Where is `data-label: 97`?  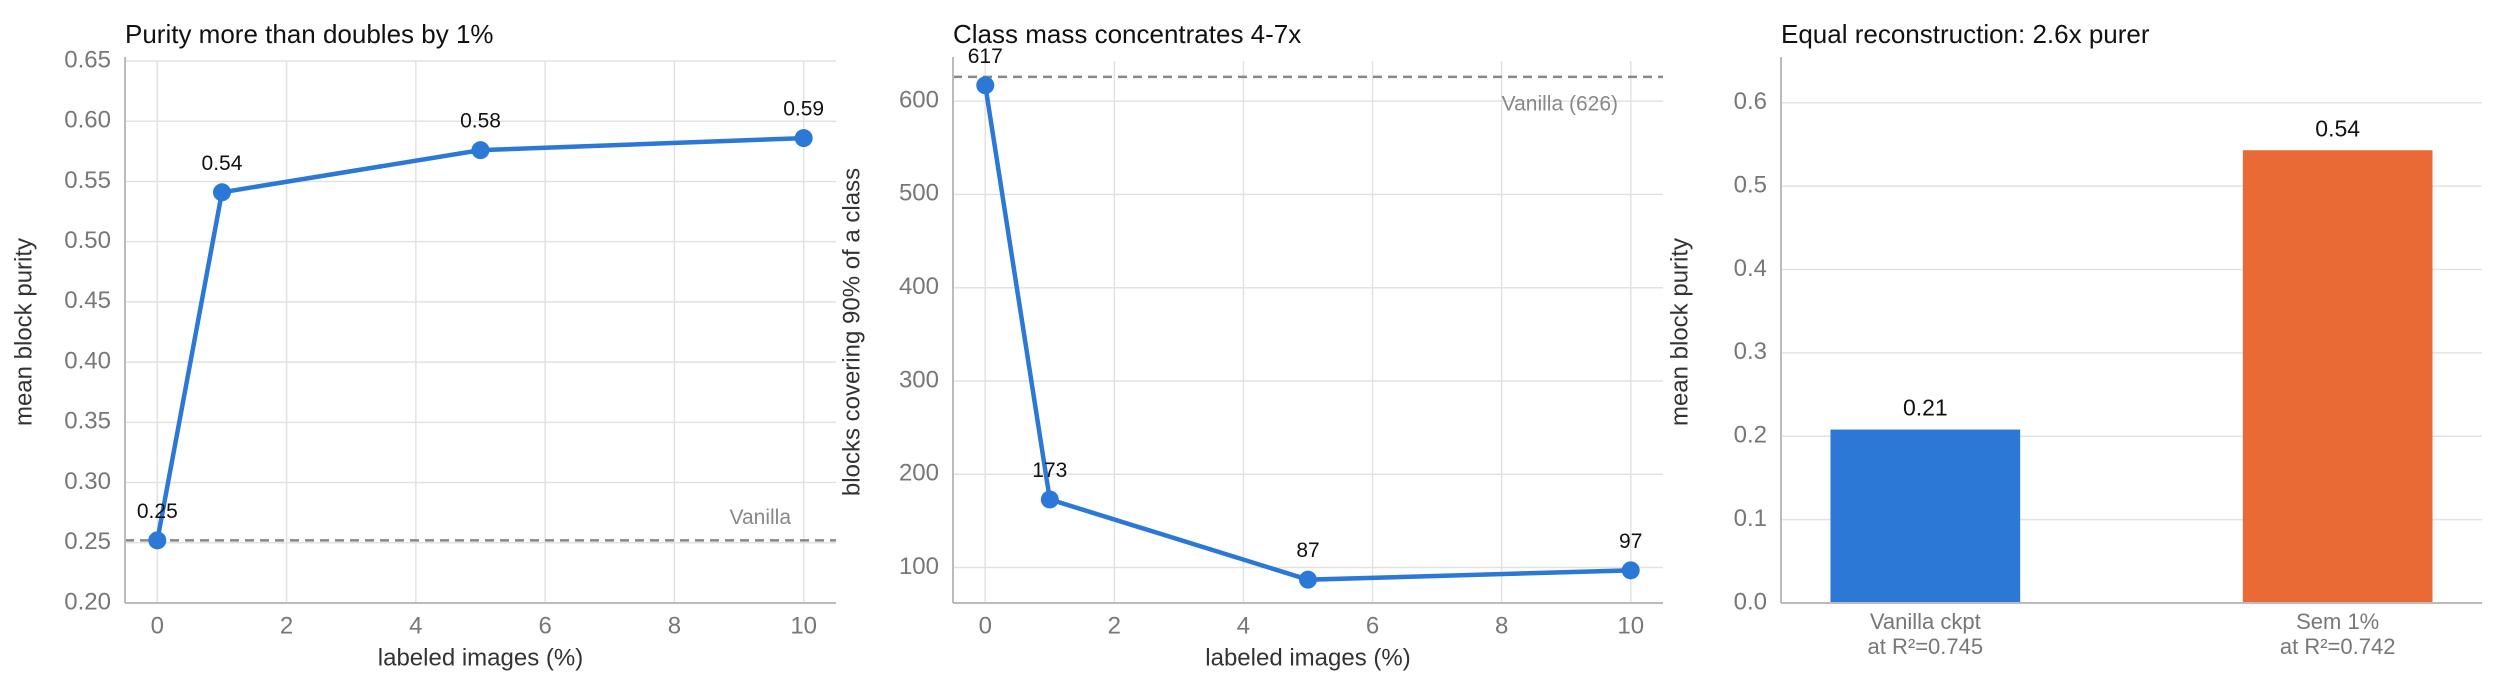
data-label: 97 is located at coordinates (1630, 541).